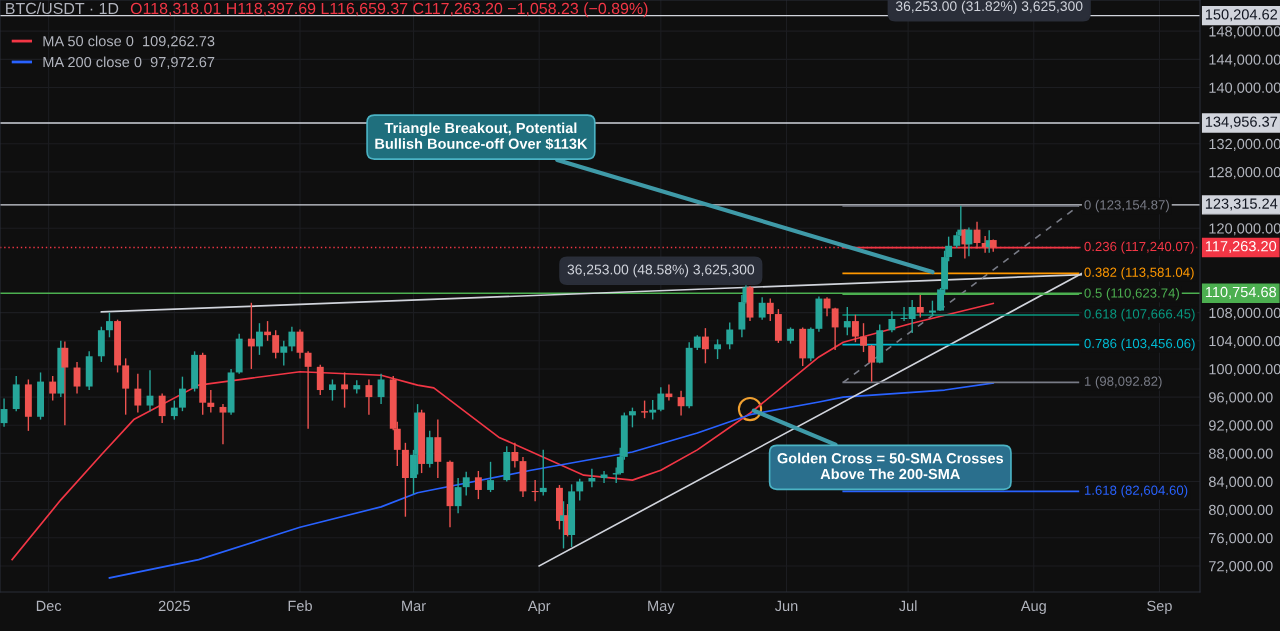 The height and width of the screenshot is (631, 1280). What do you see at coordinates (1244, 32) in the screenshot?
I see `y-tick-label: 148,000.00` at bounding box center [1244, 32].